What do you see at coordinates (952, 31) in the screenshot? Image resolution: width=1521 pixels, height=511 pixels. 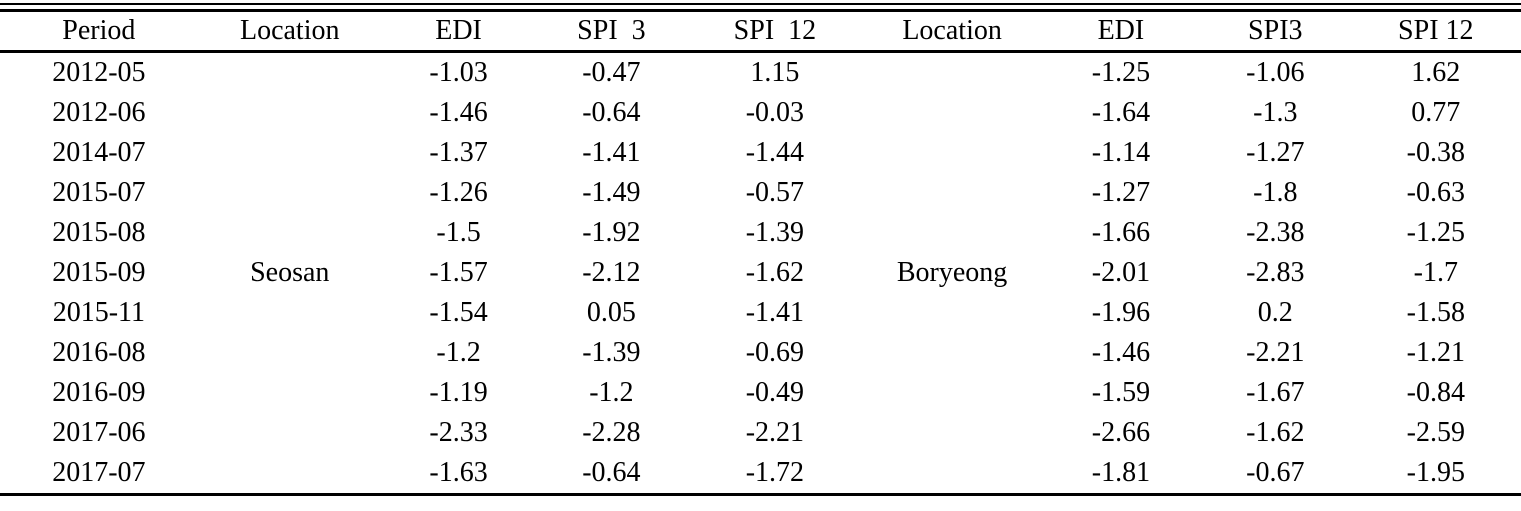 I see `col-header-location-right: Location` at bounding box center [952, 31].